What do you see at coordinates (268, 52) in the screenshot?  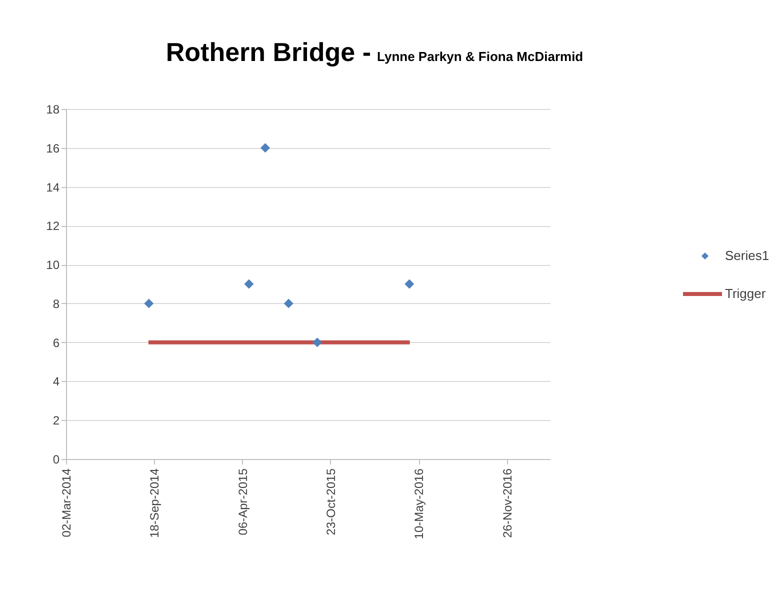 I see `chart-title: Rothern Bridge -` at bounding box center [268, 52].